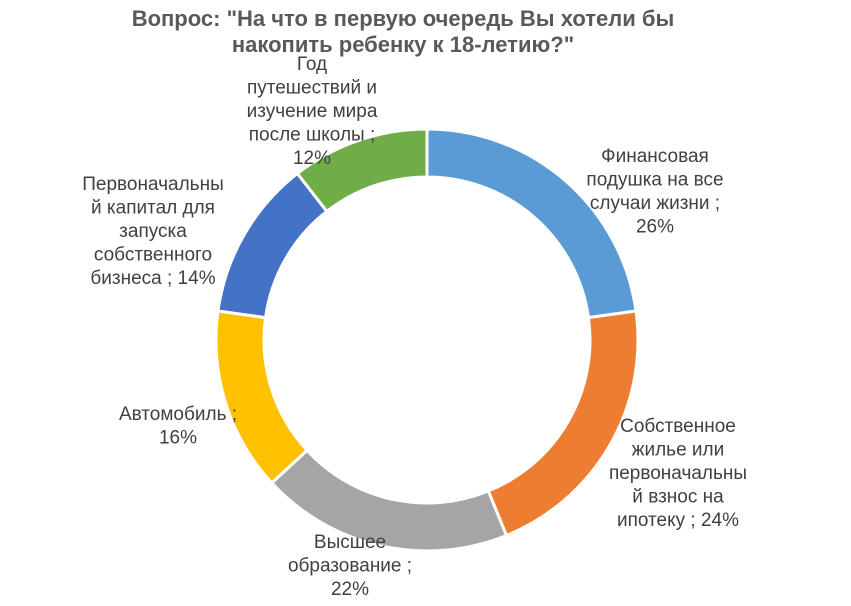  What do you see at coordinates (654, 180) in the screenshot?
I see `slice-label-1-line-2: подушка на все` at bounding box center [654, 180].